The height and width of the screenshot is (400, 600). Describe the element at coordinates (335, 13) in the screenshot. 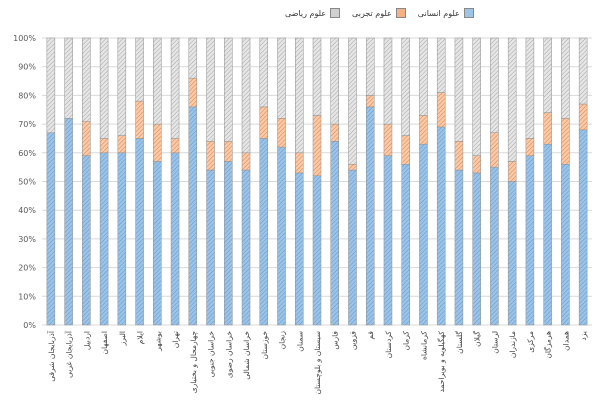

I see `legend-swatch-math` at that location.